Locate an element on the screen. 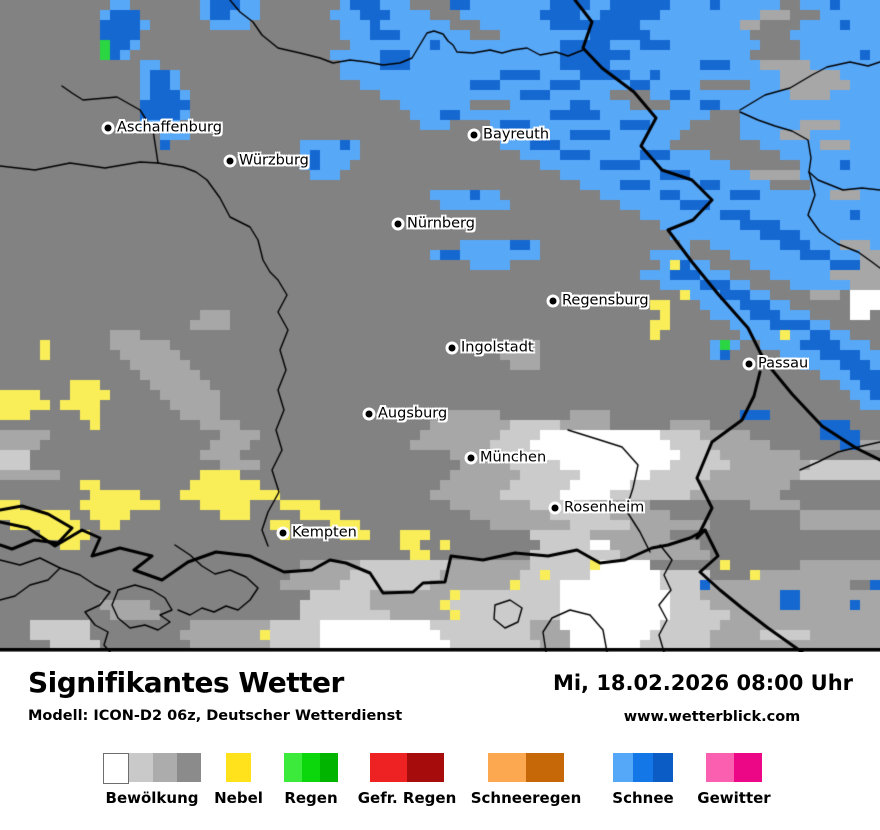 The width and height of the screenshot is (880, 830). city-label: Kempten is located at coordinates (324, 532).